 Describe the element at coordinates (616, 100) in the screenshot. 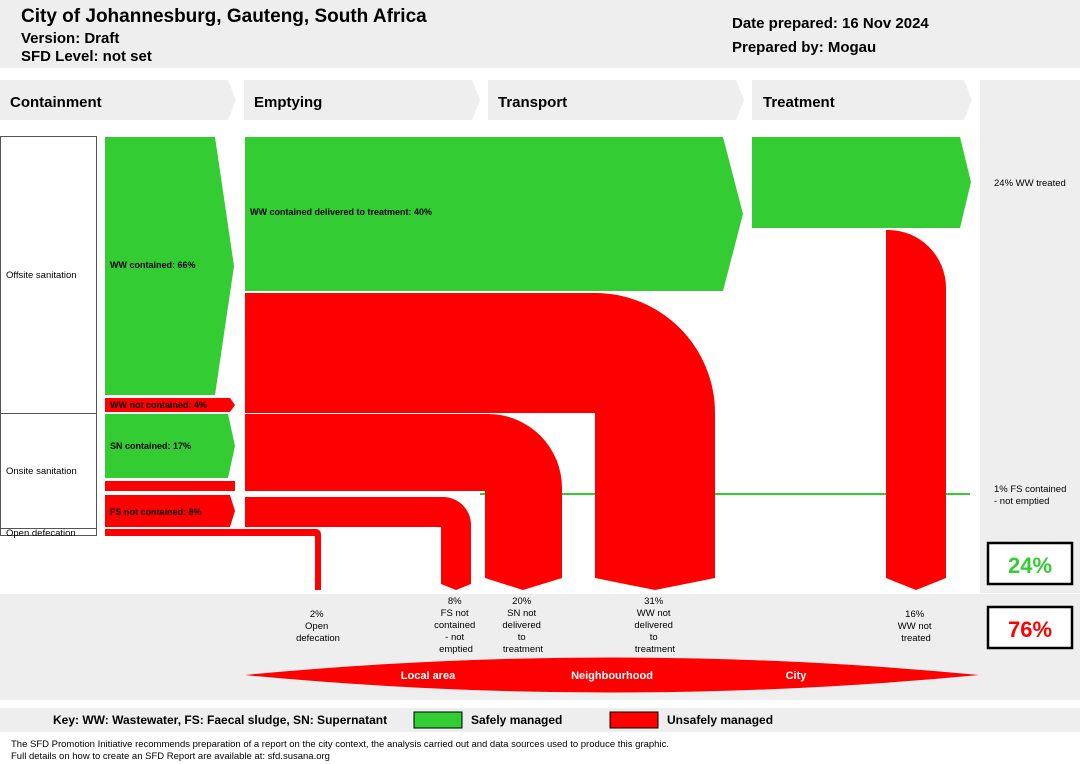

I see `stage-transport` at that location.